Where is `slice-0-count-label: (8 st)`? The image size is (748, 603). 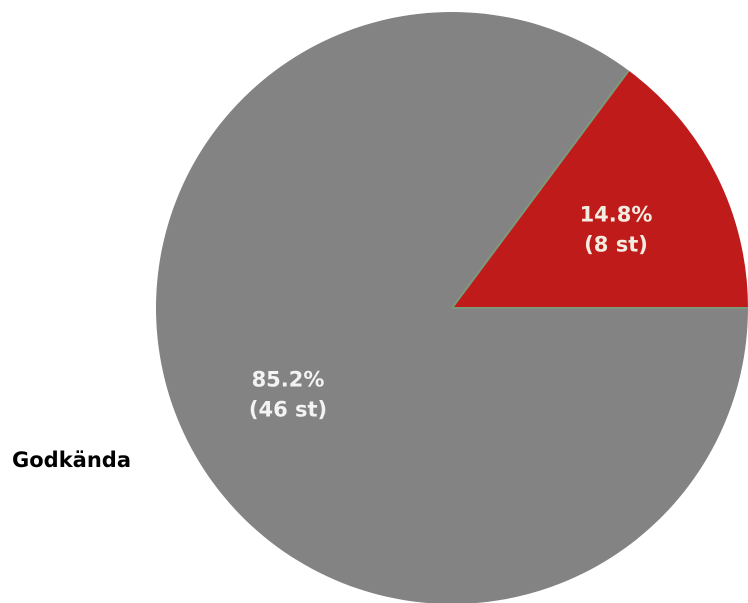 slice-0-count-label: (8 st) is located at coordinates (616, 245).